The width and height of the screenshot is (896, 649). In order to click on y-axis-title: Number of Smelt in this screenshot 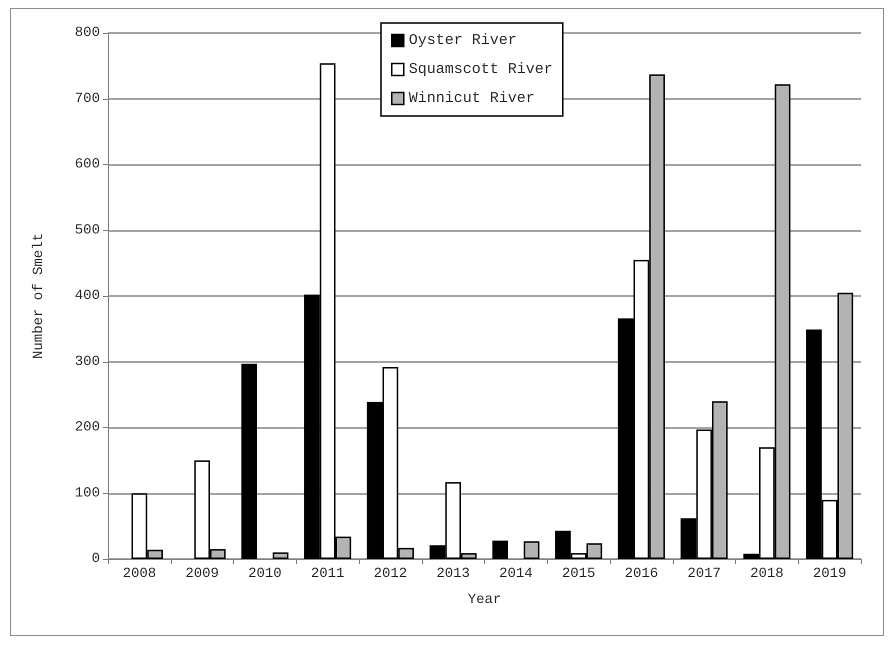, I will do `click(39, 296)`.